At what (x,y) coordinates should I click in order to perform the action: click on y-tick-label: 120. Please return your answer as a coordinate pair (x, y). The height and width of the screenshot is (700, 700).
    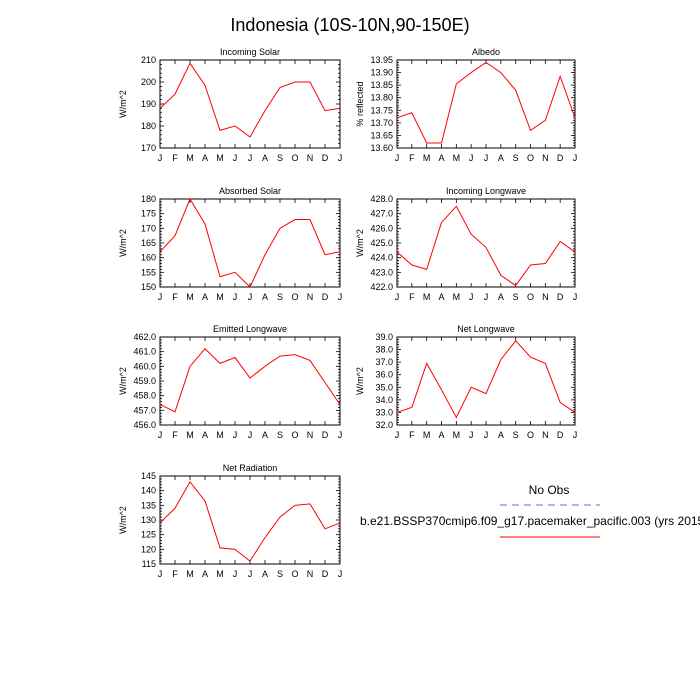
    Looking at the image, I should click on (148, 549).